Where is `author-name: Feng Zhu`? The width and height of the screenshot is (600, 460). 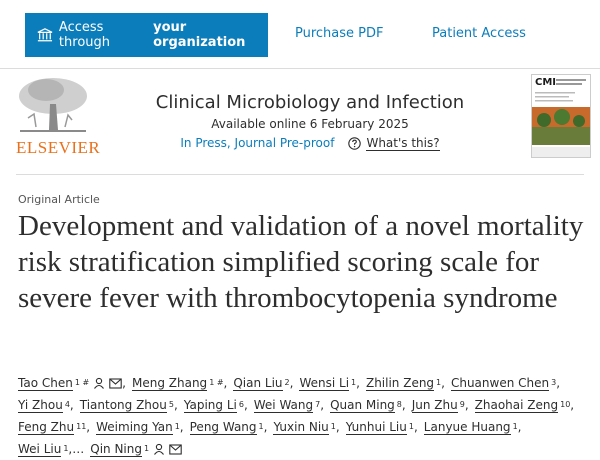
author-name: Feng Zhu is located at coordinates (46, 427).